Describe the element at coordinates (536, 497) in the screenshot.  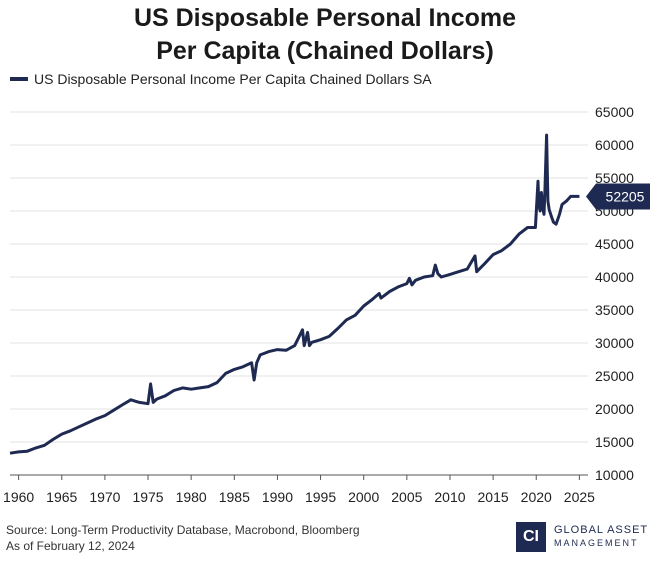
I see `x-tick-label: 2020` at that location.